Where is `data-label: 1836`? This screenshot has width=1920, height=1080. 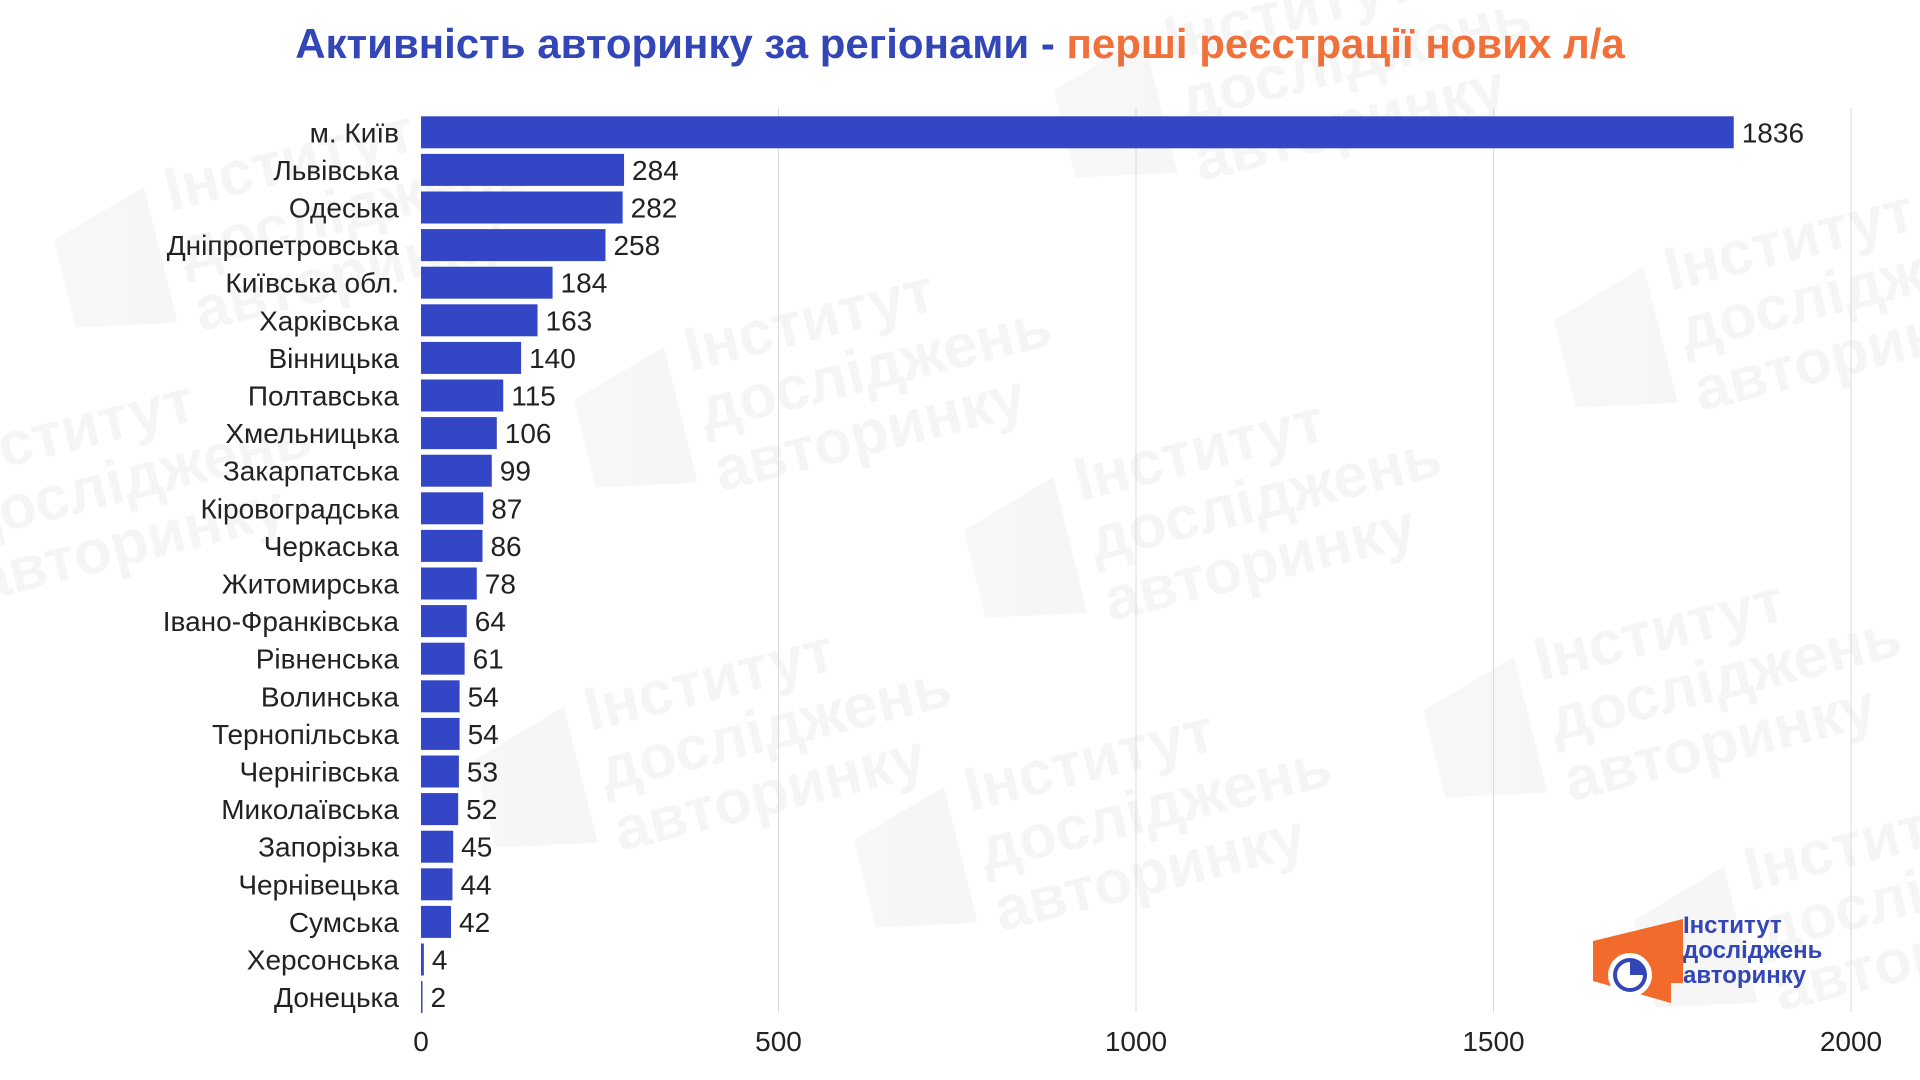 data-label: 1836 is located at coordinates (1773, 132).